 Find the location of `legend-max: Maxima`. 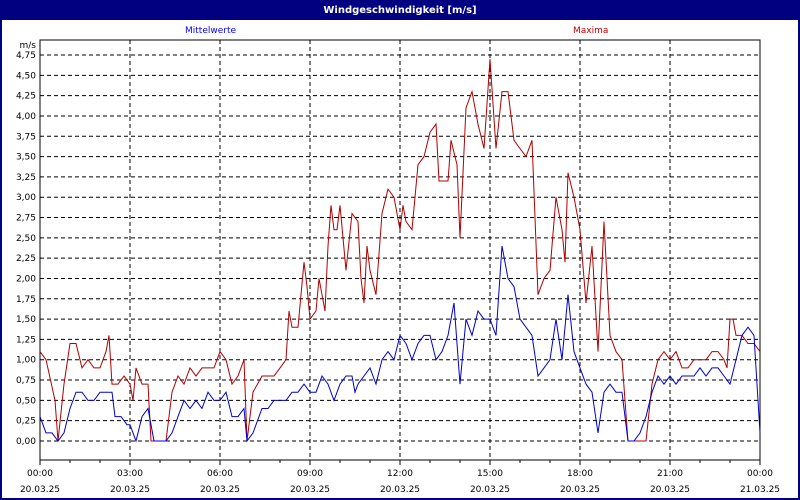

legend-max: Maxima is located at coordinates (591, 31).